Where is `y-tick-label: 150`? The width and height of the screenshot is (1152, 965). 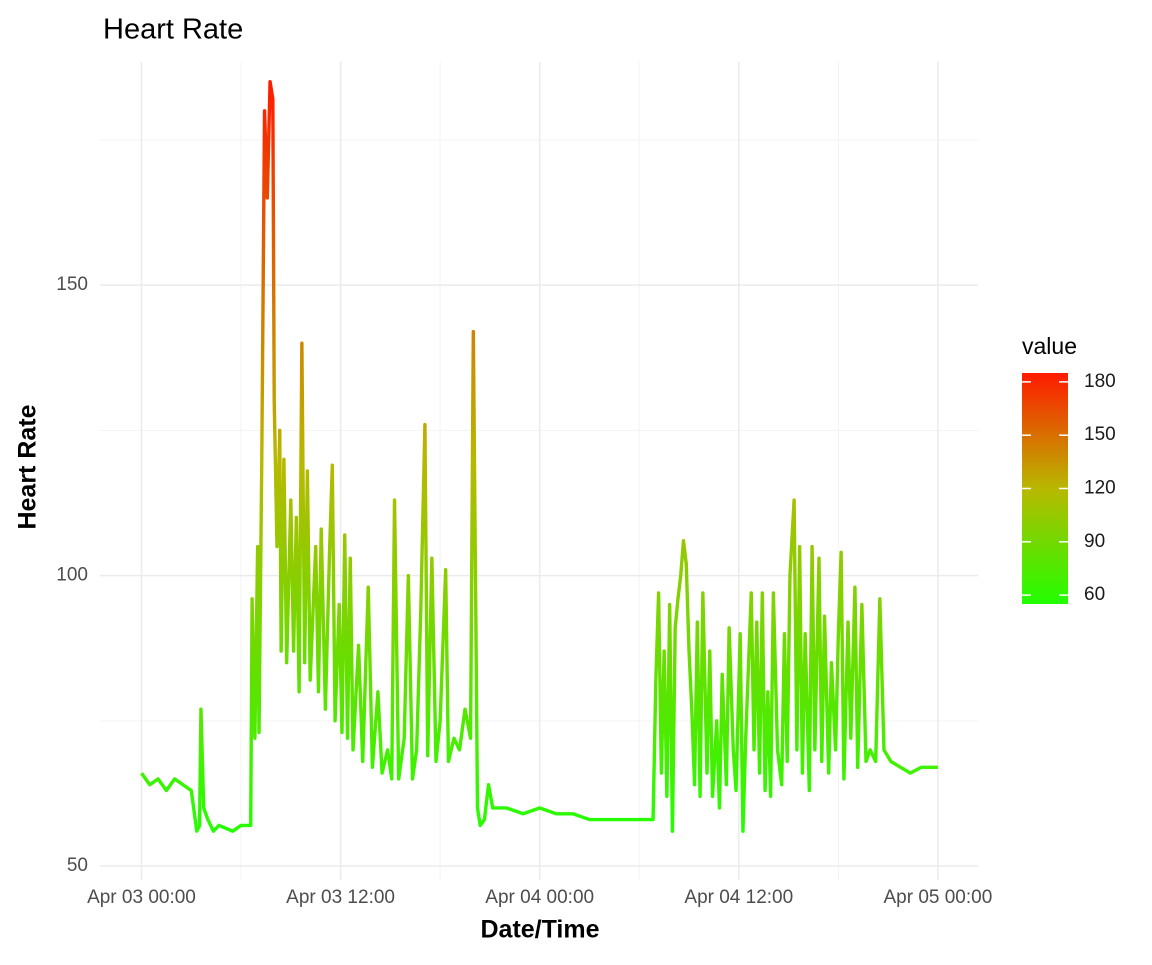
y-tick-label: 150 is located at coordinates (72, 284).